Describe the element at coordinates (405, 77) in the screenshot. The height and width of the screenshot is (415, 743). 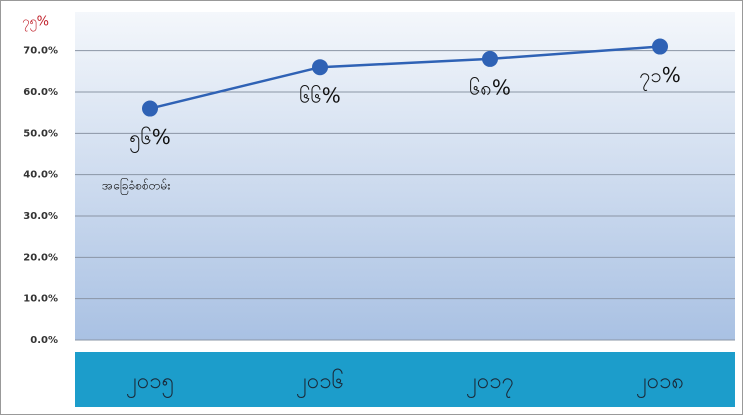
I see `line` at that location.